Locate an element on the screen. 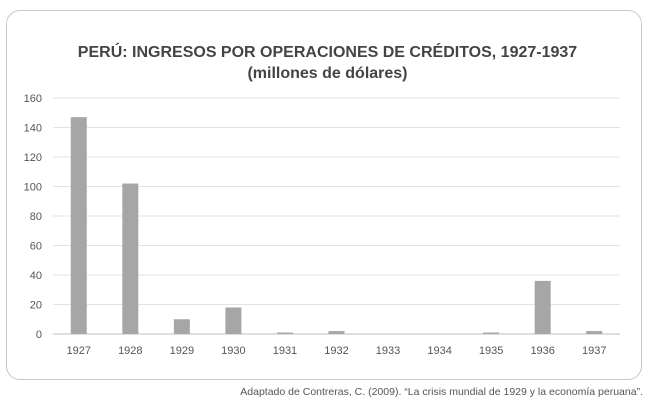  bar-1936 is located at coordinates (542, 307).